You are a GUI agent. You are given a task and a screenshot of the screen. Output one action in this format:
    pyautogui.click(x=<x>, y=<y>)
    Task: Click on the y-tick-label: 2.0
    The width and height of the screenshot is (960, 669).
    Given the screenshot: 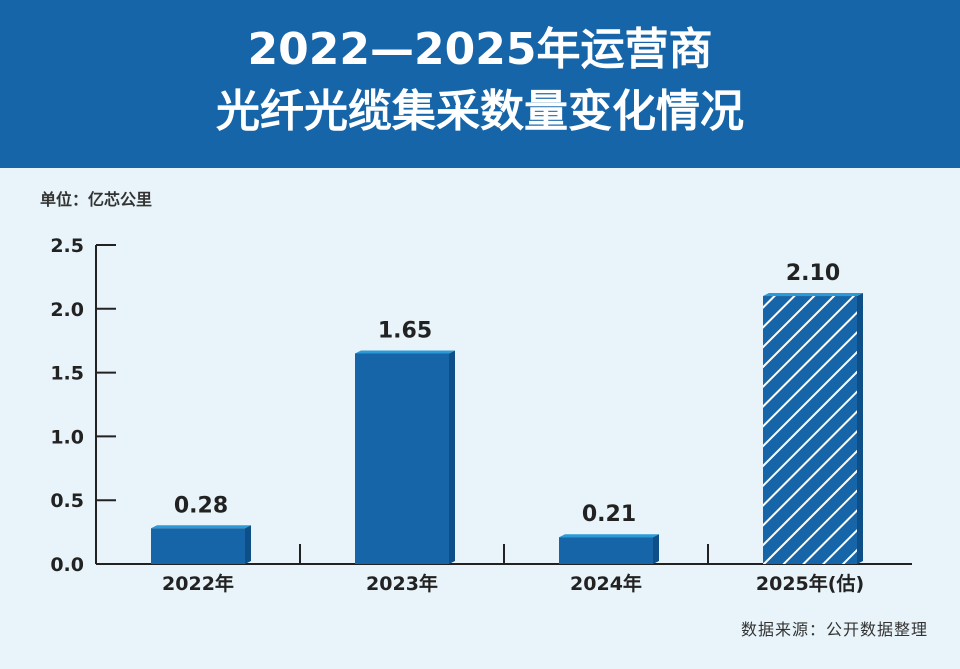 What is the action you would take?
    pyautogui.click(x=67, y=310)
    